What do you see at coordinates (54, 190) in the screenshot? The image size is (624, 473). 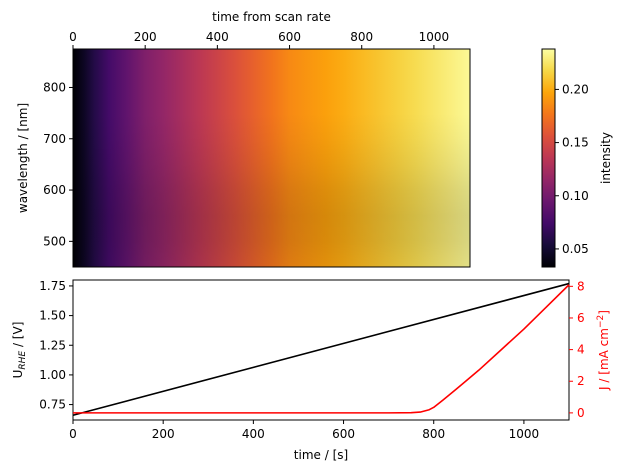 I see `heatmap-y-tick-label: 600` at bounding box center [54, 190].